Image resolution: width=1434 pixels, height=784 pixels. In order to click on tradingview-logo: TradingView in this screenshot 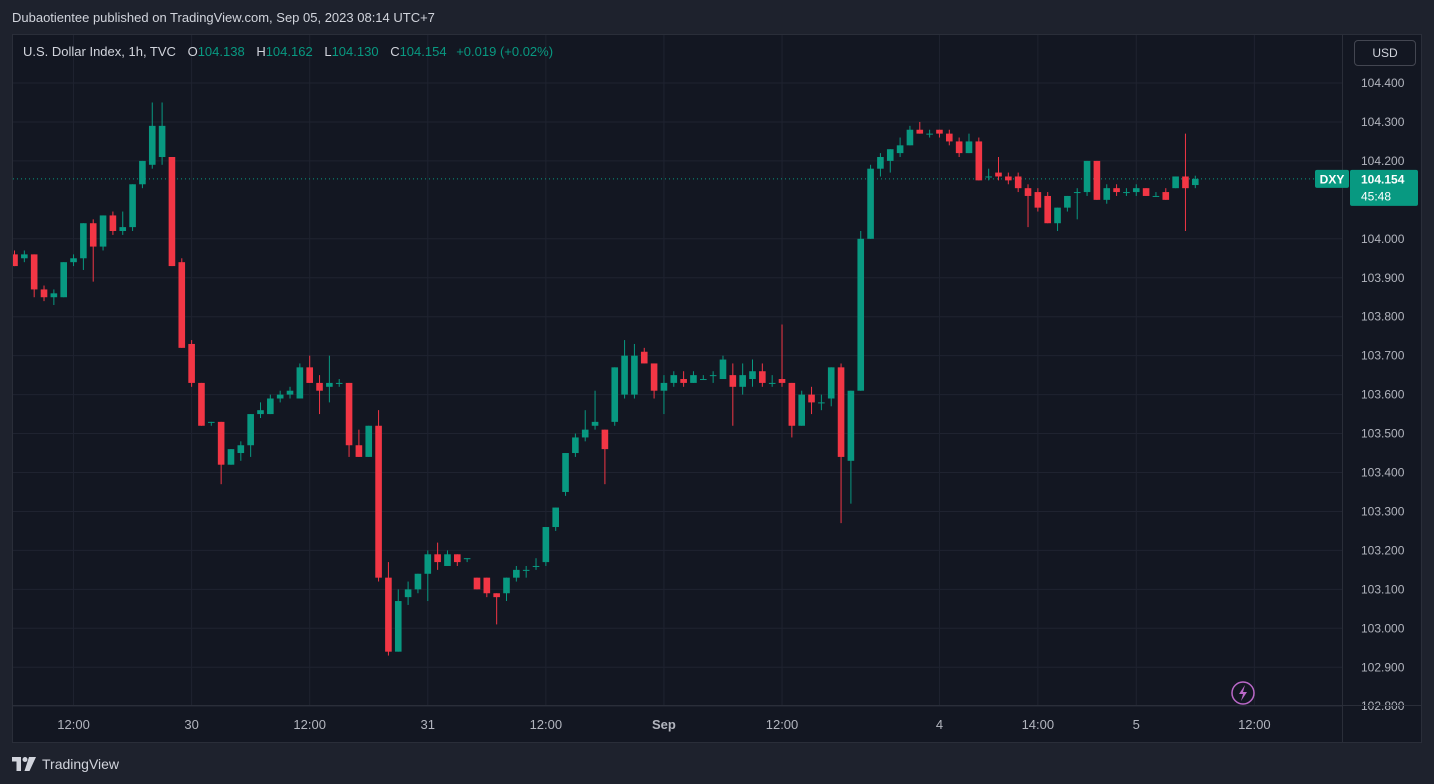, I will do `click(65, 764)`.